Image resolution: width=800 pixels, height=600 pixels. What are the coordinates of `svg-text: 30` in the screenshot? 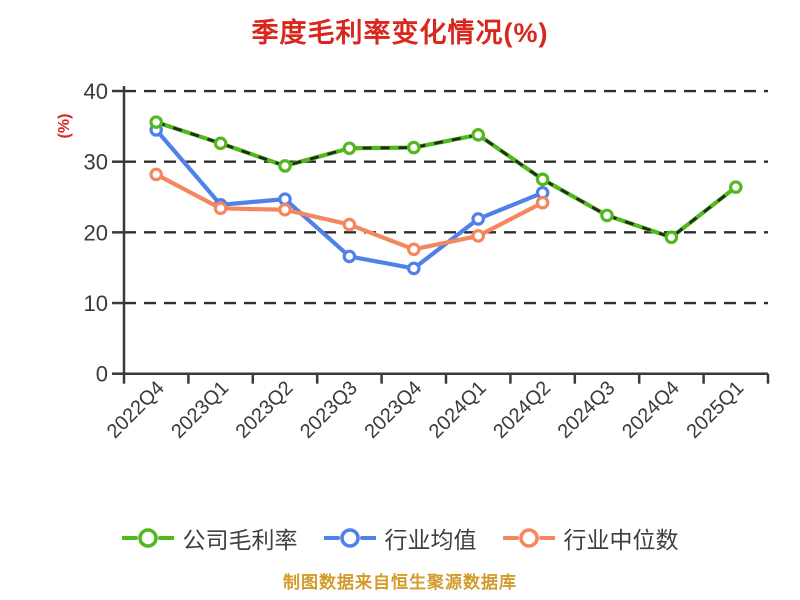 It's located at (96, 162).